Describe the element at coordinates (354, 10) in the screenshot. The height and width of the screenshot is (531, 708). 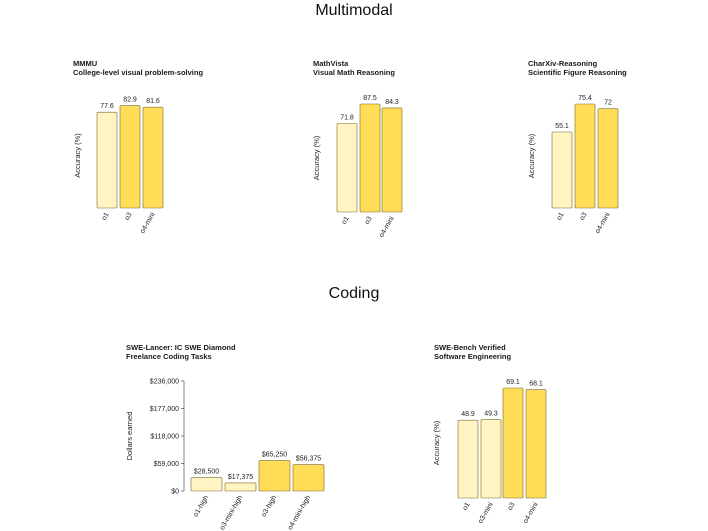
I see `section-title-multimodal: Multimodal` at that location.